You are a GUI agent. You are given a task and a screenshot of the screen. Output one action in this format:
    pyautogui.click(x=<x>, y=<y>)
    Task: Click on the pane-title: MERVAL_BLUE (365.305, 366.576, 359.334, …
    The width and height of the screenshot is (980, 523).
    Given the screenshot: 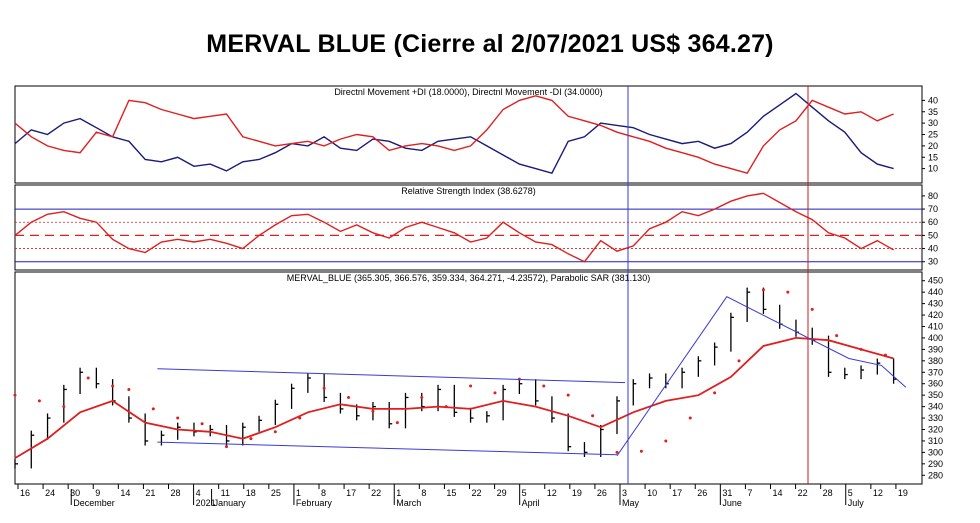 What is the action you would take?
    pyautogui.click(x=468, y=278)
    